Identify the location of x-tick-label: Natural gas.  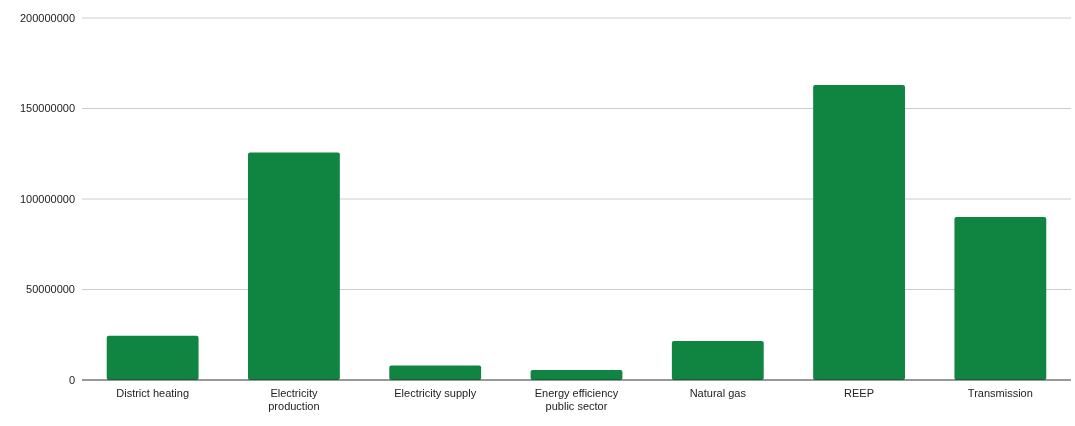
(718, 393).